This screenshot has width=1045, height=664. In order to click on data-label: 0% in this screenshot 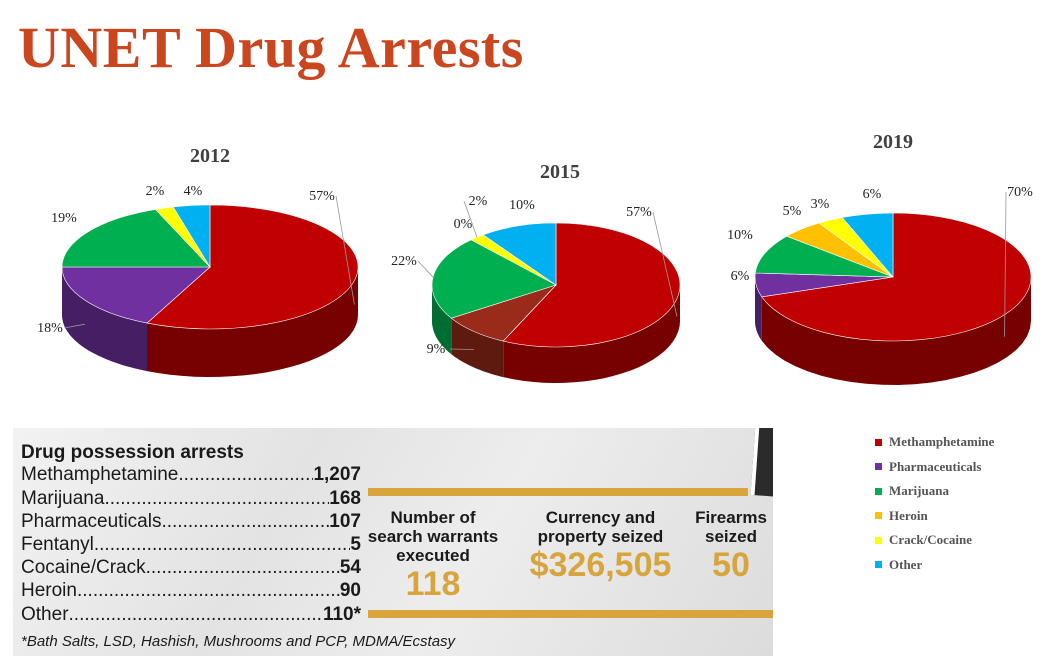, I will do `click(463, 224)`.